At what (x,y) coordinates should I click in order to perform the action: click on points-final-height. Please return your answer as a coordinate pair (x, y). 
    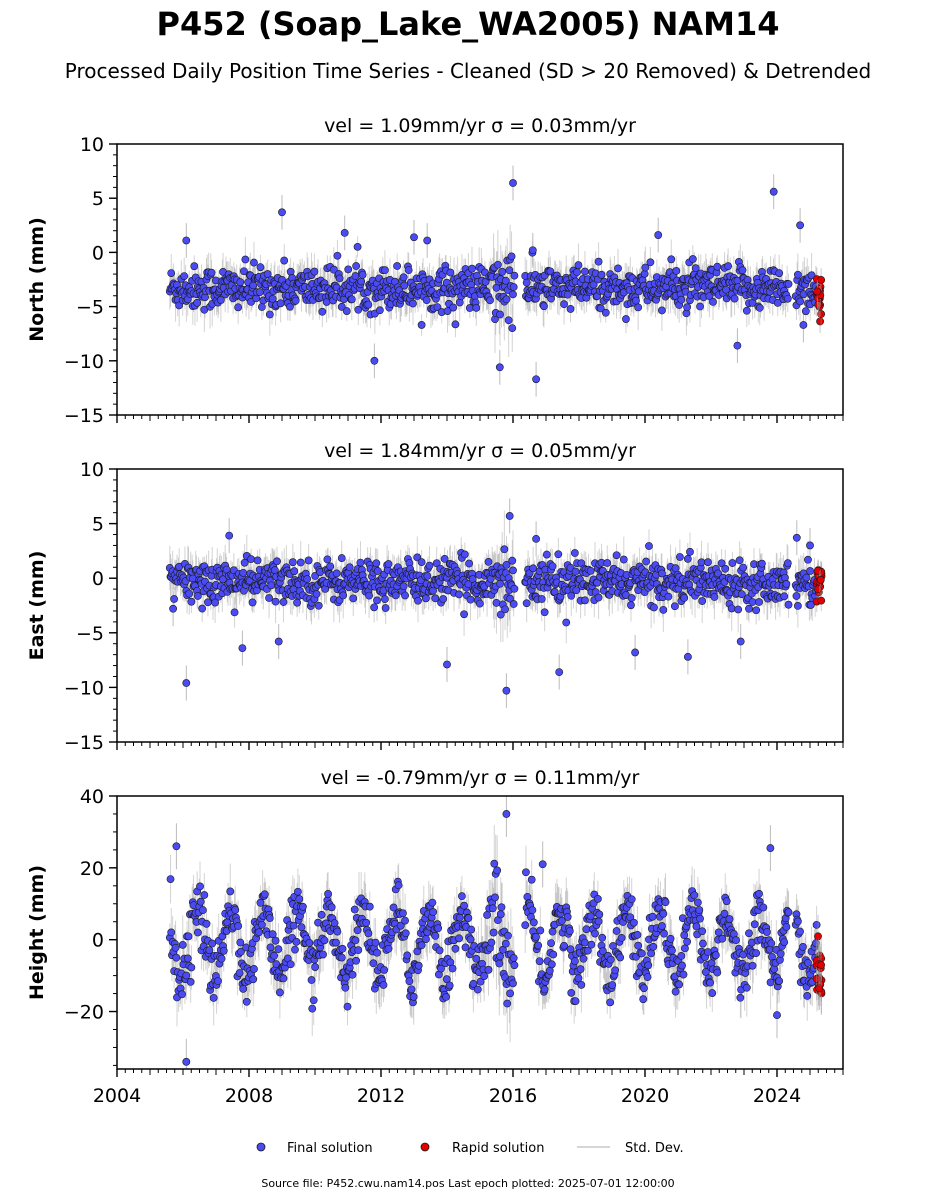
    Looking at the image, I should click on (493, 938).